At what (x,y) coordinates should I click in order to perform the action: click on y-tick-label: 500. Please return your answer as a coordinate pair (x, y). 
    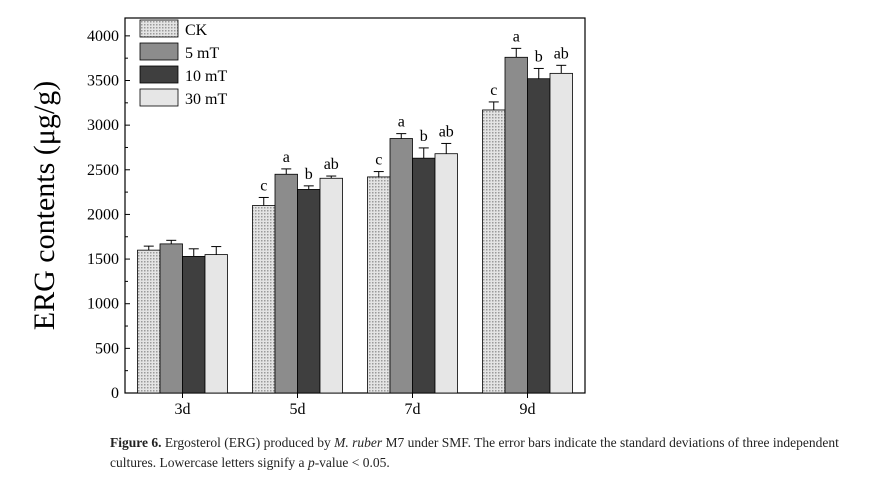
    Looking at the image, I should click on (107, 348).